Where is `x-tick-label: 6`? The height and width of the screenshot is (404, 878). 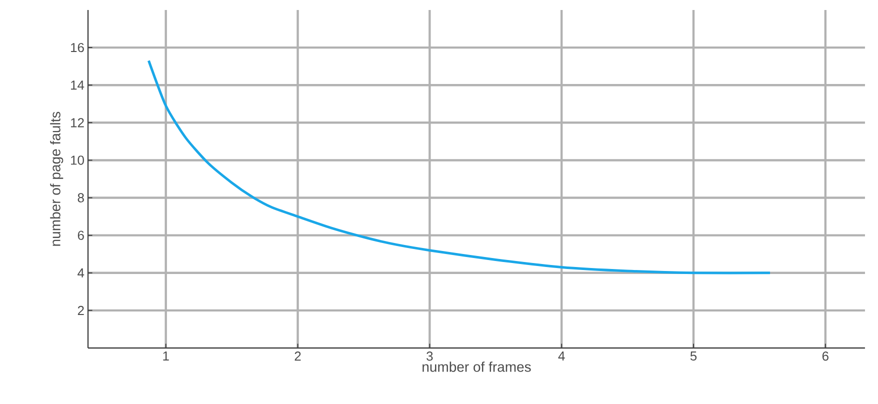
x-tick-label: 6 is located at coordinates (825, 356).